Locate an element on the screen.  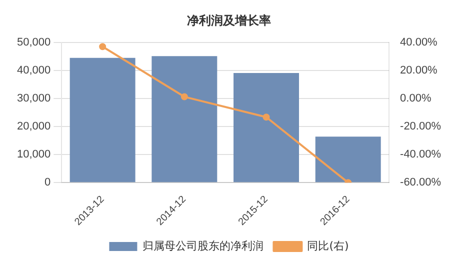
y-tick-label: 10,000 is located at coordinates (33, 154).